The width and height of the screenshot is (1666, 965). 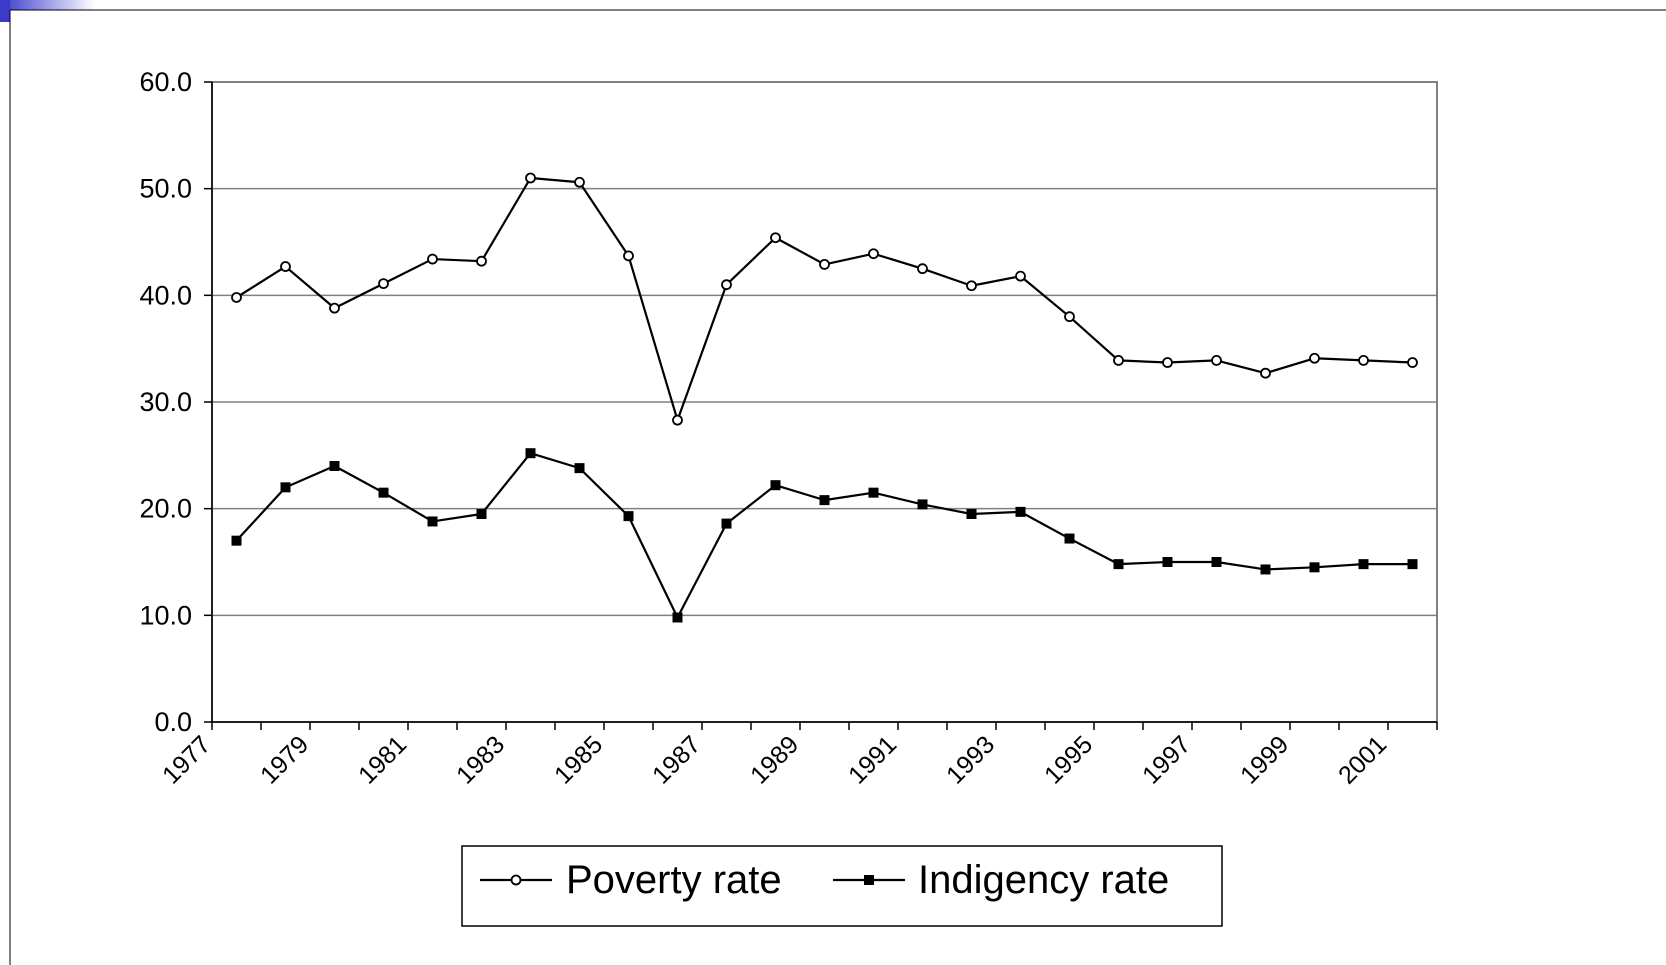 What do you see at coordinates (1166, 759) in the screenshot?
I see `x-tick-label: 1997` at bounding box center [1166, 759].